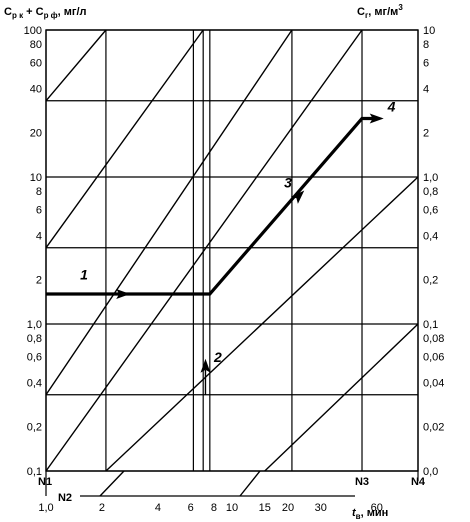 The height and width of the screenshot is (522, 470). I want to click on x-tick-label: 6, so click(191, 508).